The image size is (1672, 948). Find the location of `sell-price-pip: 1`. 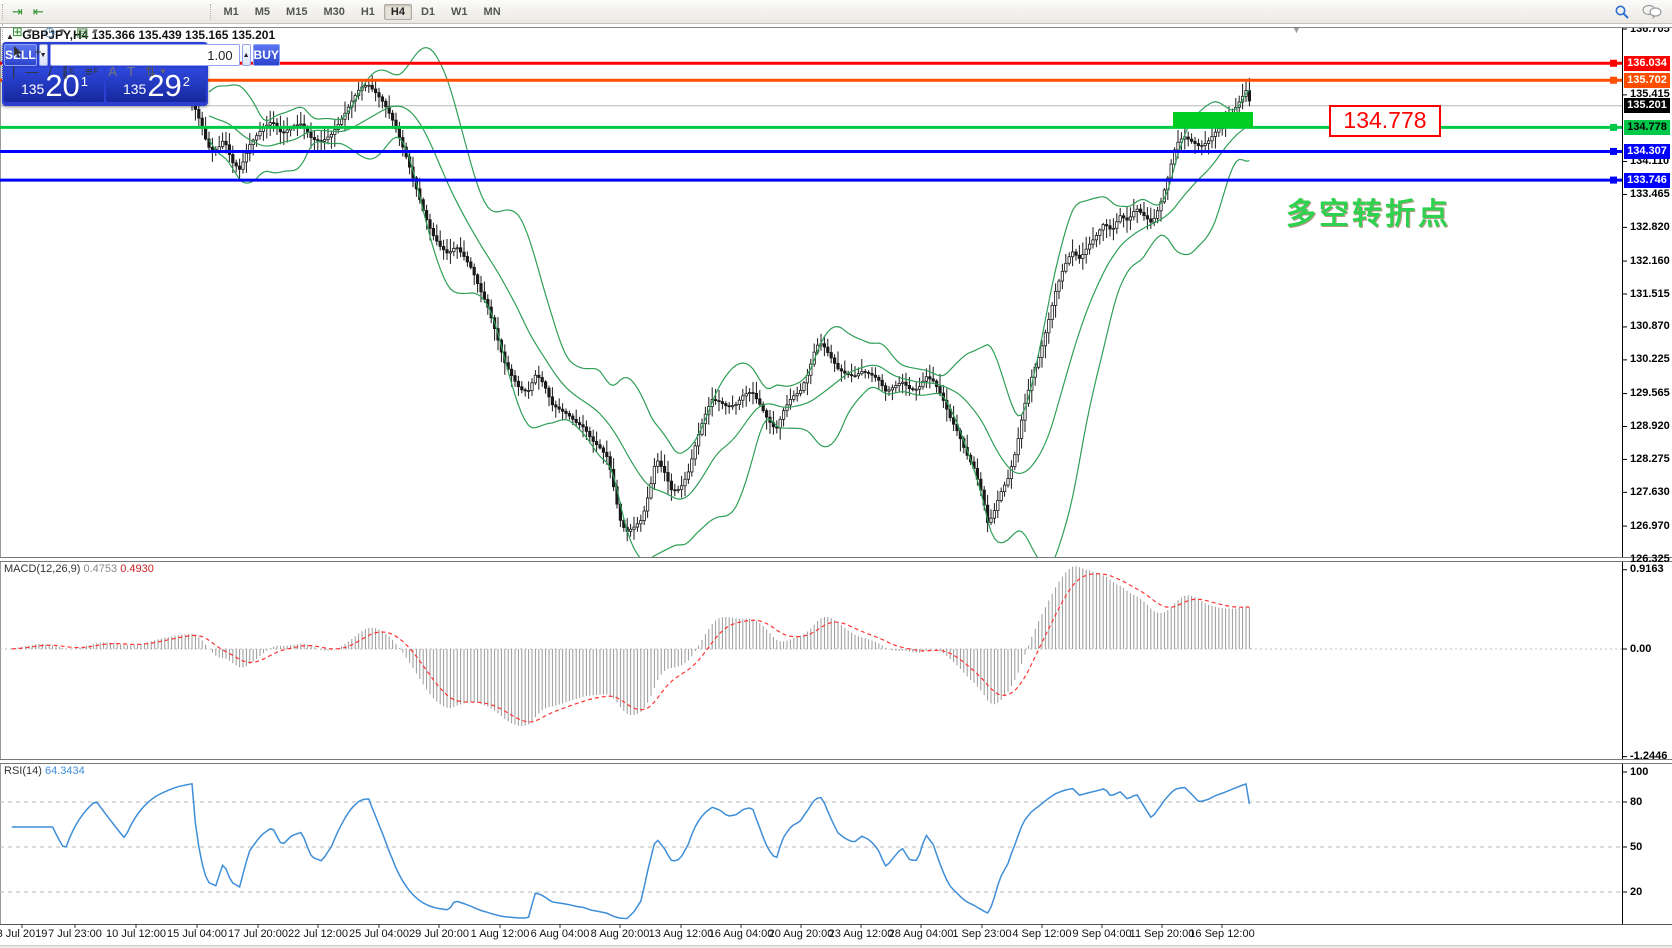

sell-price-pip: 1 is located at coordinates (84, 81).